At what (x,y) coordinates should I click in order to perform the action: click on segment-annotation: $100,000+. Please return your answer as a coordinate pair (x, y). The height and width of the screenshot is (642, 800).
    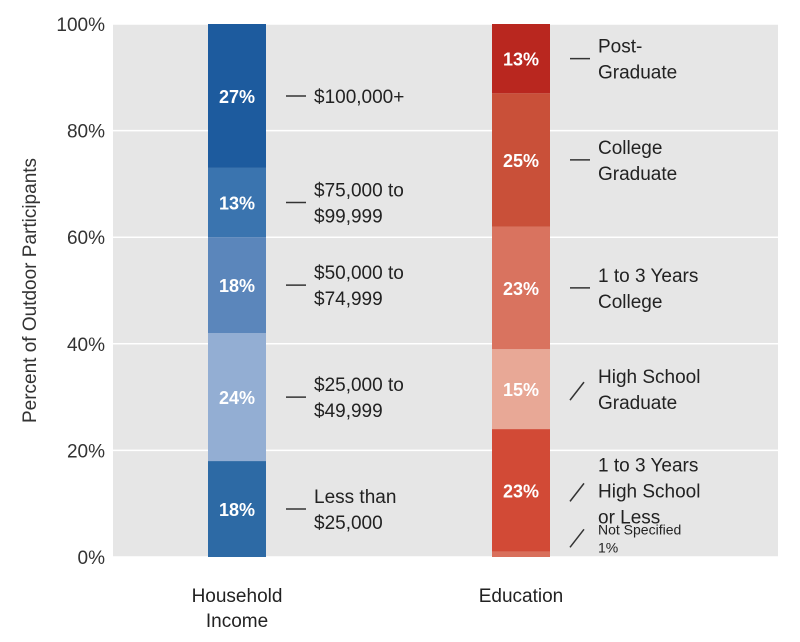
    Looking at the image, I should click on (359, 97).